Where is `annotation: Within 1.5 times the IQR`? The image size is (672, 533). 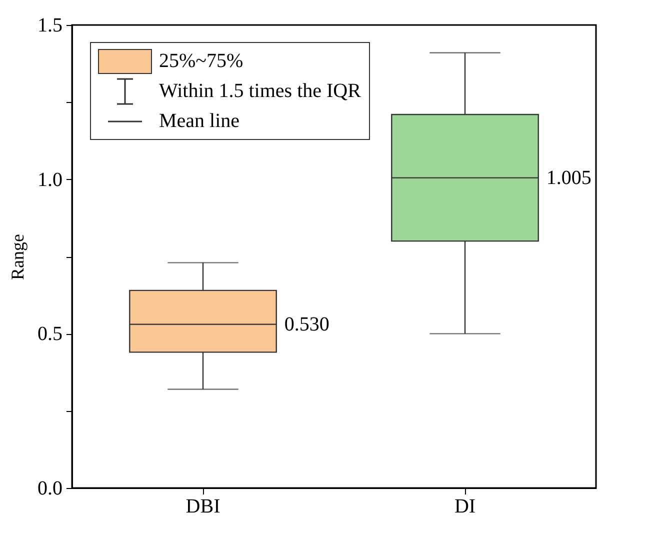
annotation: Within 1.5 times the IQR is located at coordinates (260, 91).